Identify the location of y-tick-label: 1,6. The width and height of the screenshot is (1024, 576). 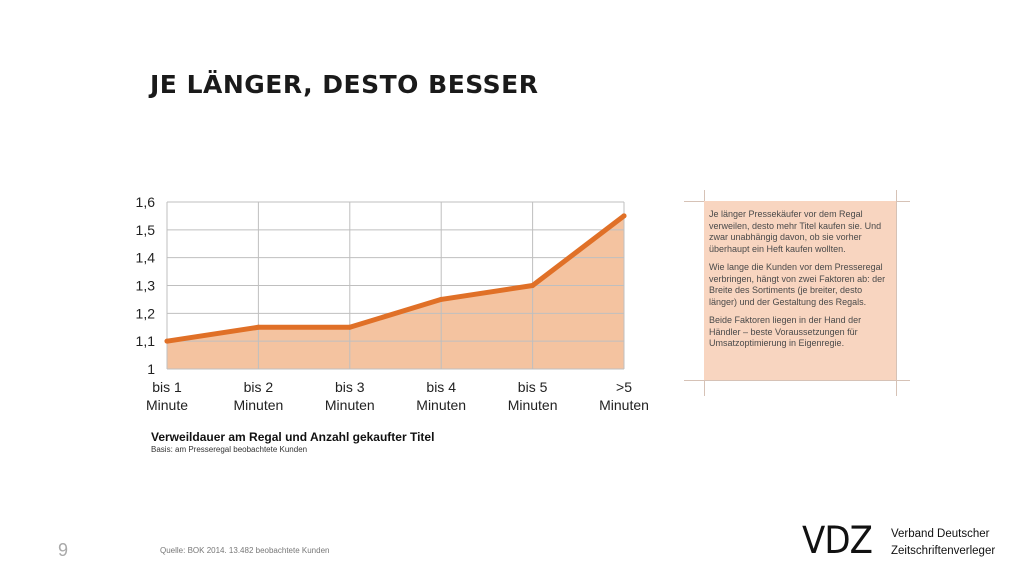
(146, 202).